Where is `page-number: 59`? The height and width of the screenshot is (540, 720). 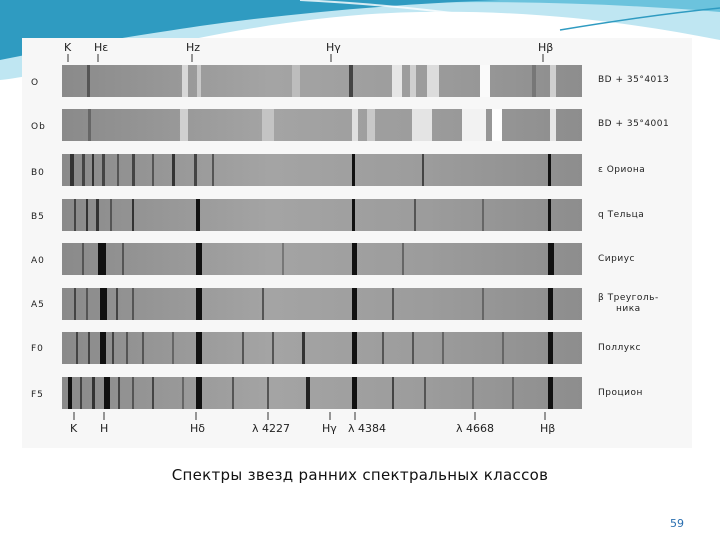 page-number: 59 is located at coordinates (677, 523).